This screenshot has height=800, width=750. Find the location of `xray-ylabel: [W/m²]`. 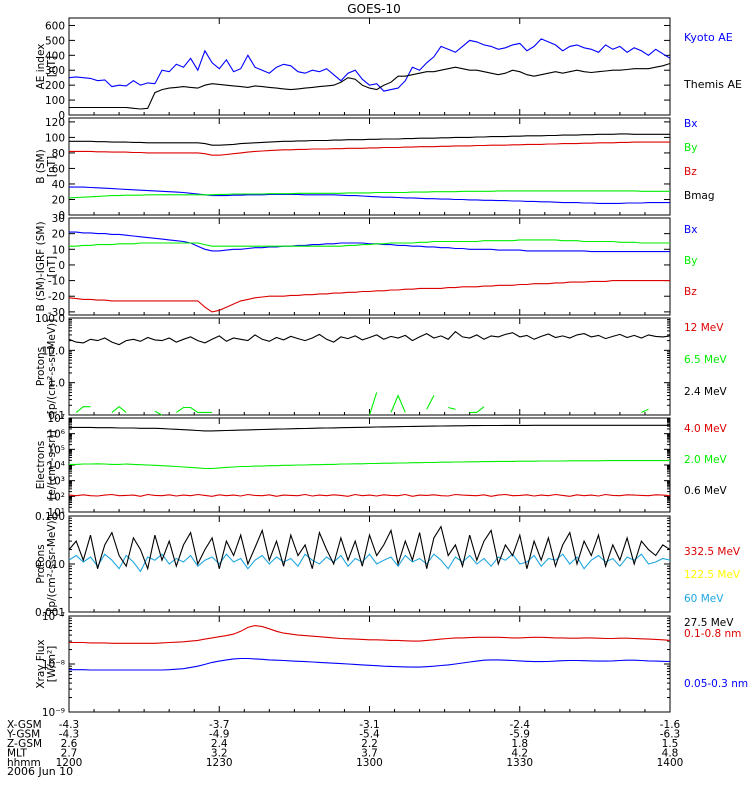

xray-ylabel: [W/m²] is located at coordinates (52, 664).